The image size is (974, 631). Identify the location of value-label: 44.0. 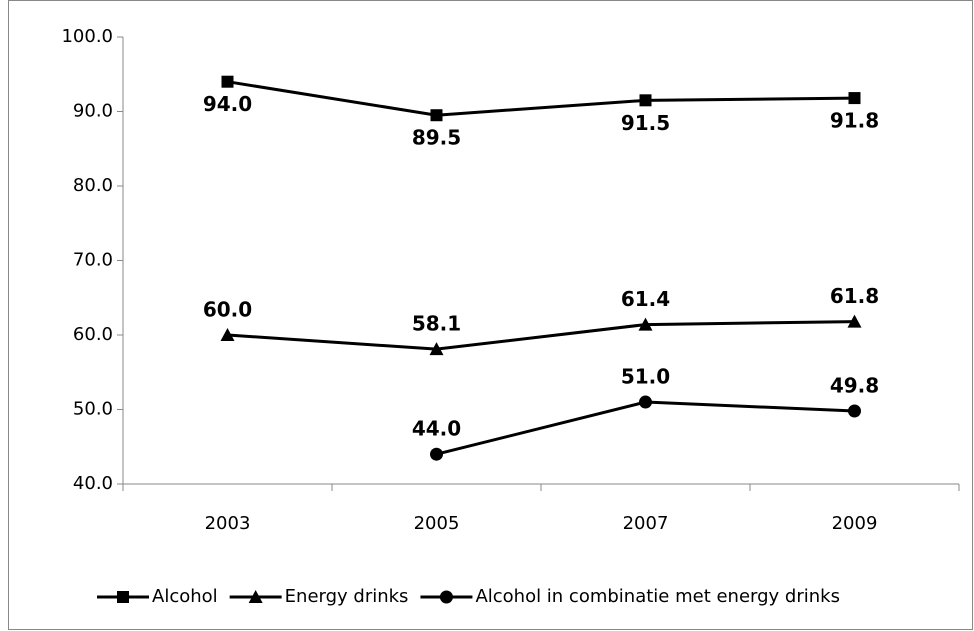
(436, 429).